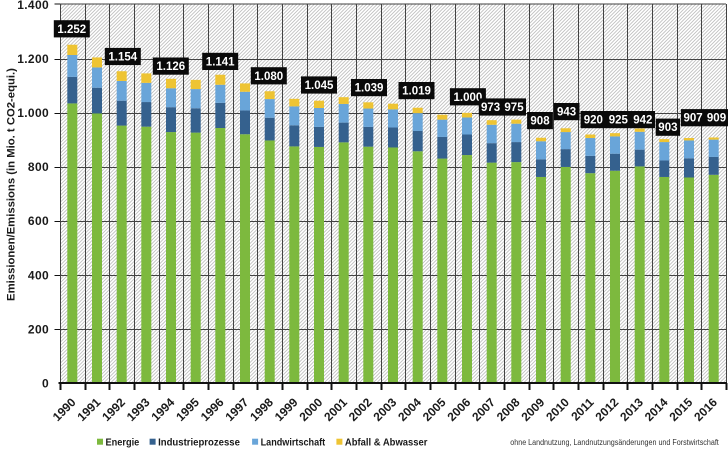 The image size is (728, 450). Describe the element at coordinates (38, 221) in the screenshot. I see `svg-text: 600` at that location.